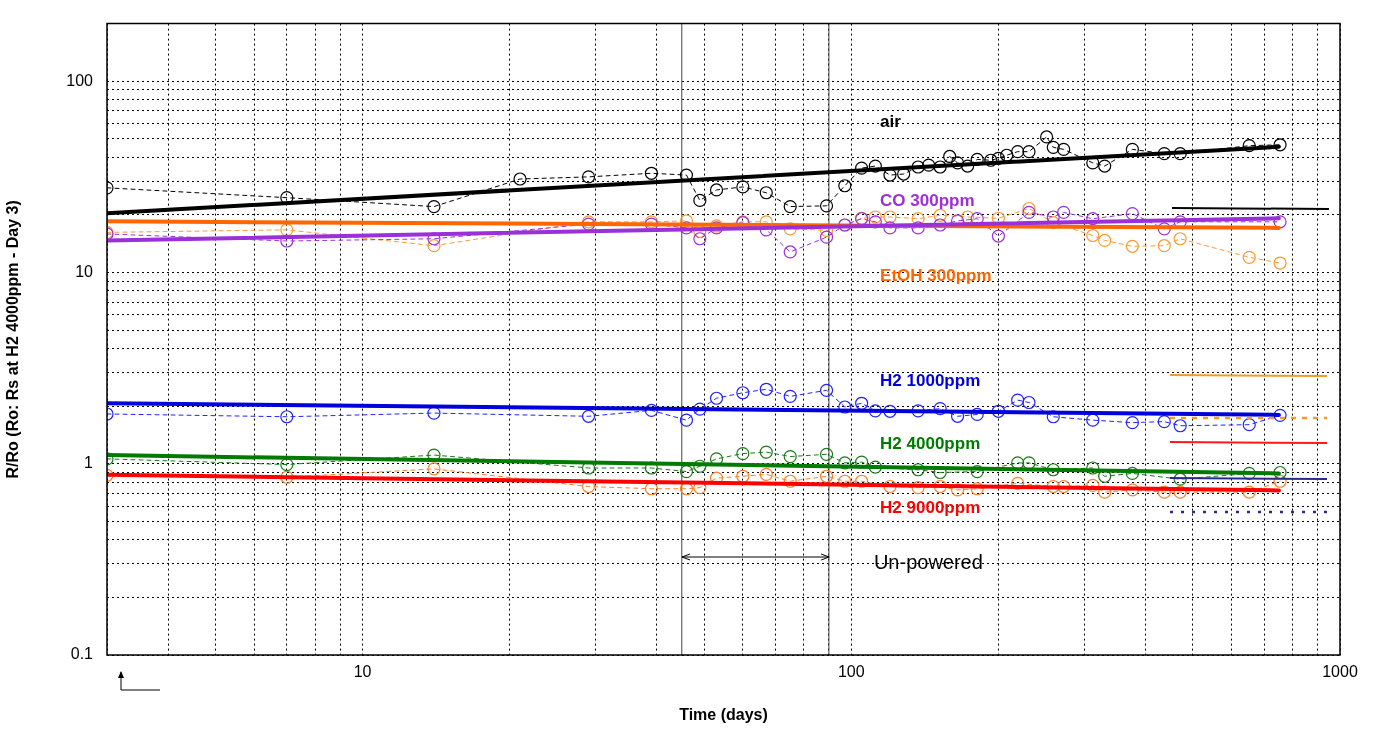 This screenshot has height=729, width=1394. What do you see at coordinates (723, 714) in the screenshot?
I see `x-axis-title: Time (days)` at bounding box center [723, 714].